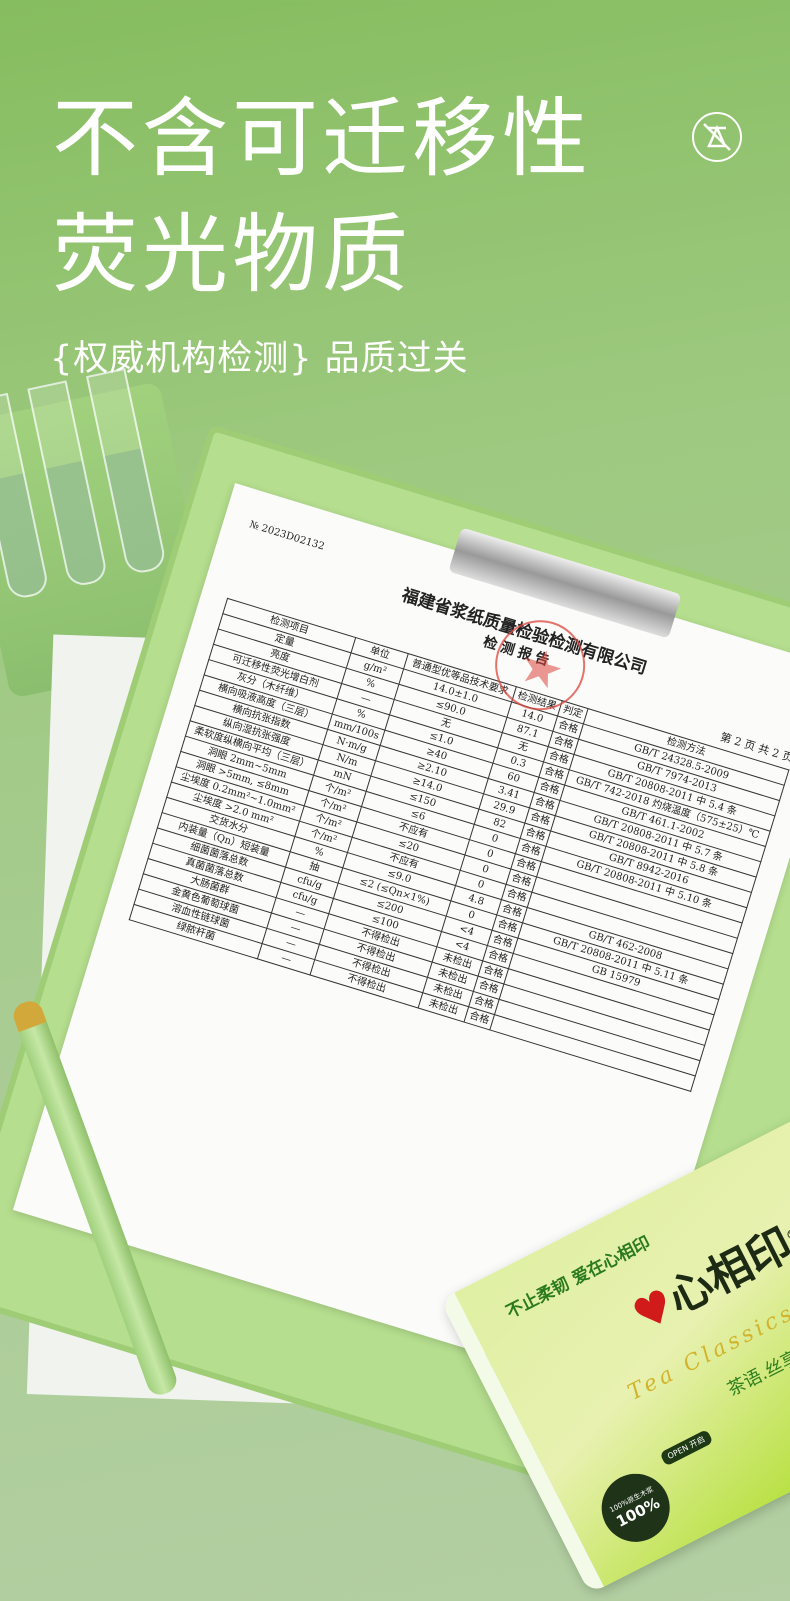 This screenshot has width=790, height=1601. Describe the element at coordinates (635, 1508) in the screenshot. I see `pulp-badge: 100%原生木浆 100%` at that location.